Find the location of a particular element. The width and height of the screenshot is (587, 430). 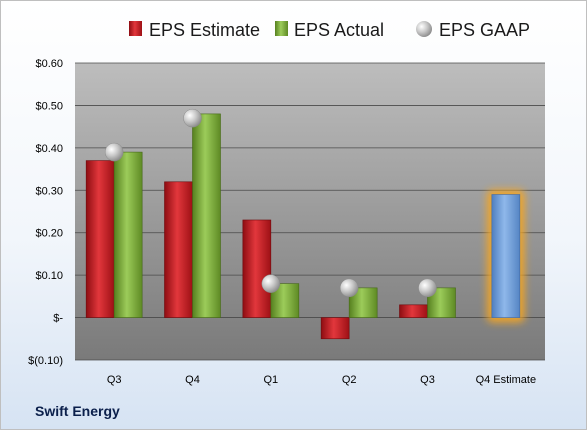

x-axis-tick-labels: Q3 Q4 Q1 Q2 Q3 Q4 Estimate is located at coordinates (321, 380).